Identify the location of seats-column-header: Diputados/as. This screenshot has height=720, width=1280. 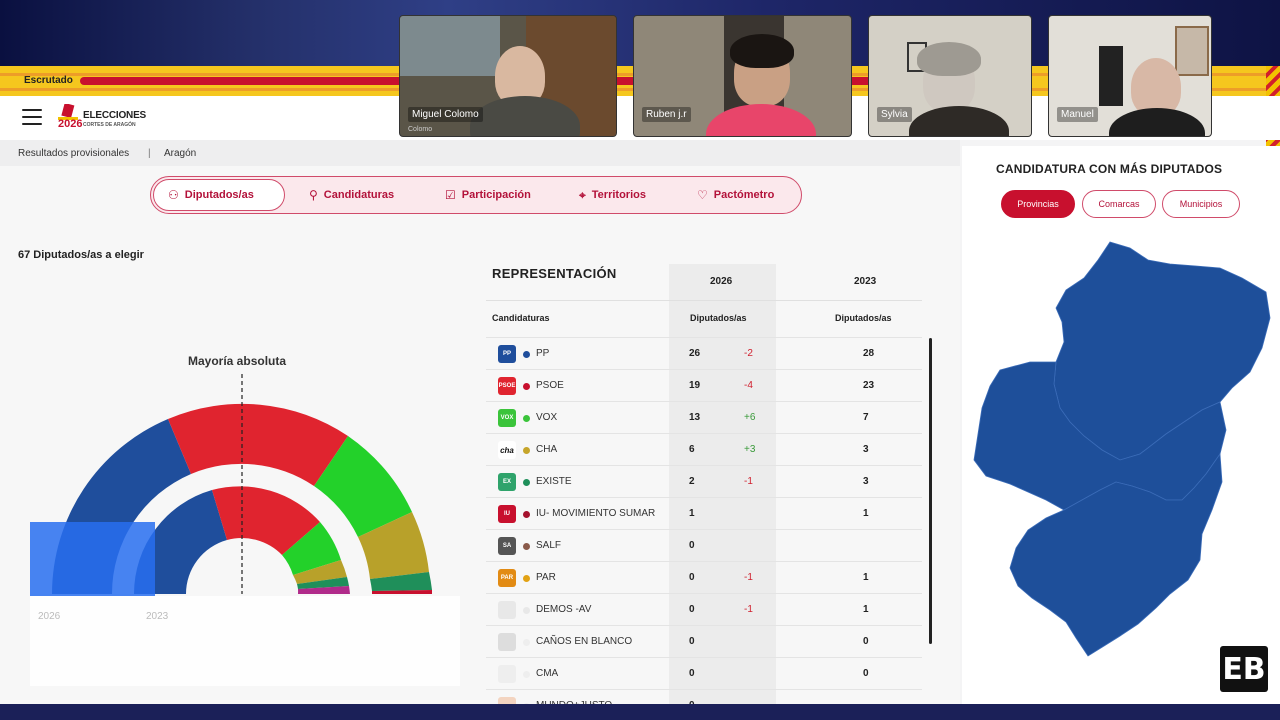
(718, 318).